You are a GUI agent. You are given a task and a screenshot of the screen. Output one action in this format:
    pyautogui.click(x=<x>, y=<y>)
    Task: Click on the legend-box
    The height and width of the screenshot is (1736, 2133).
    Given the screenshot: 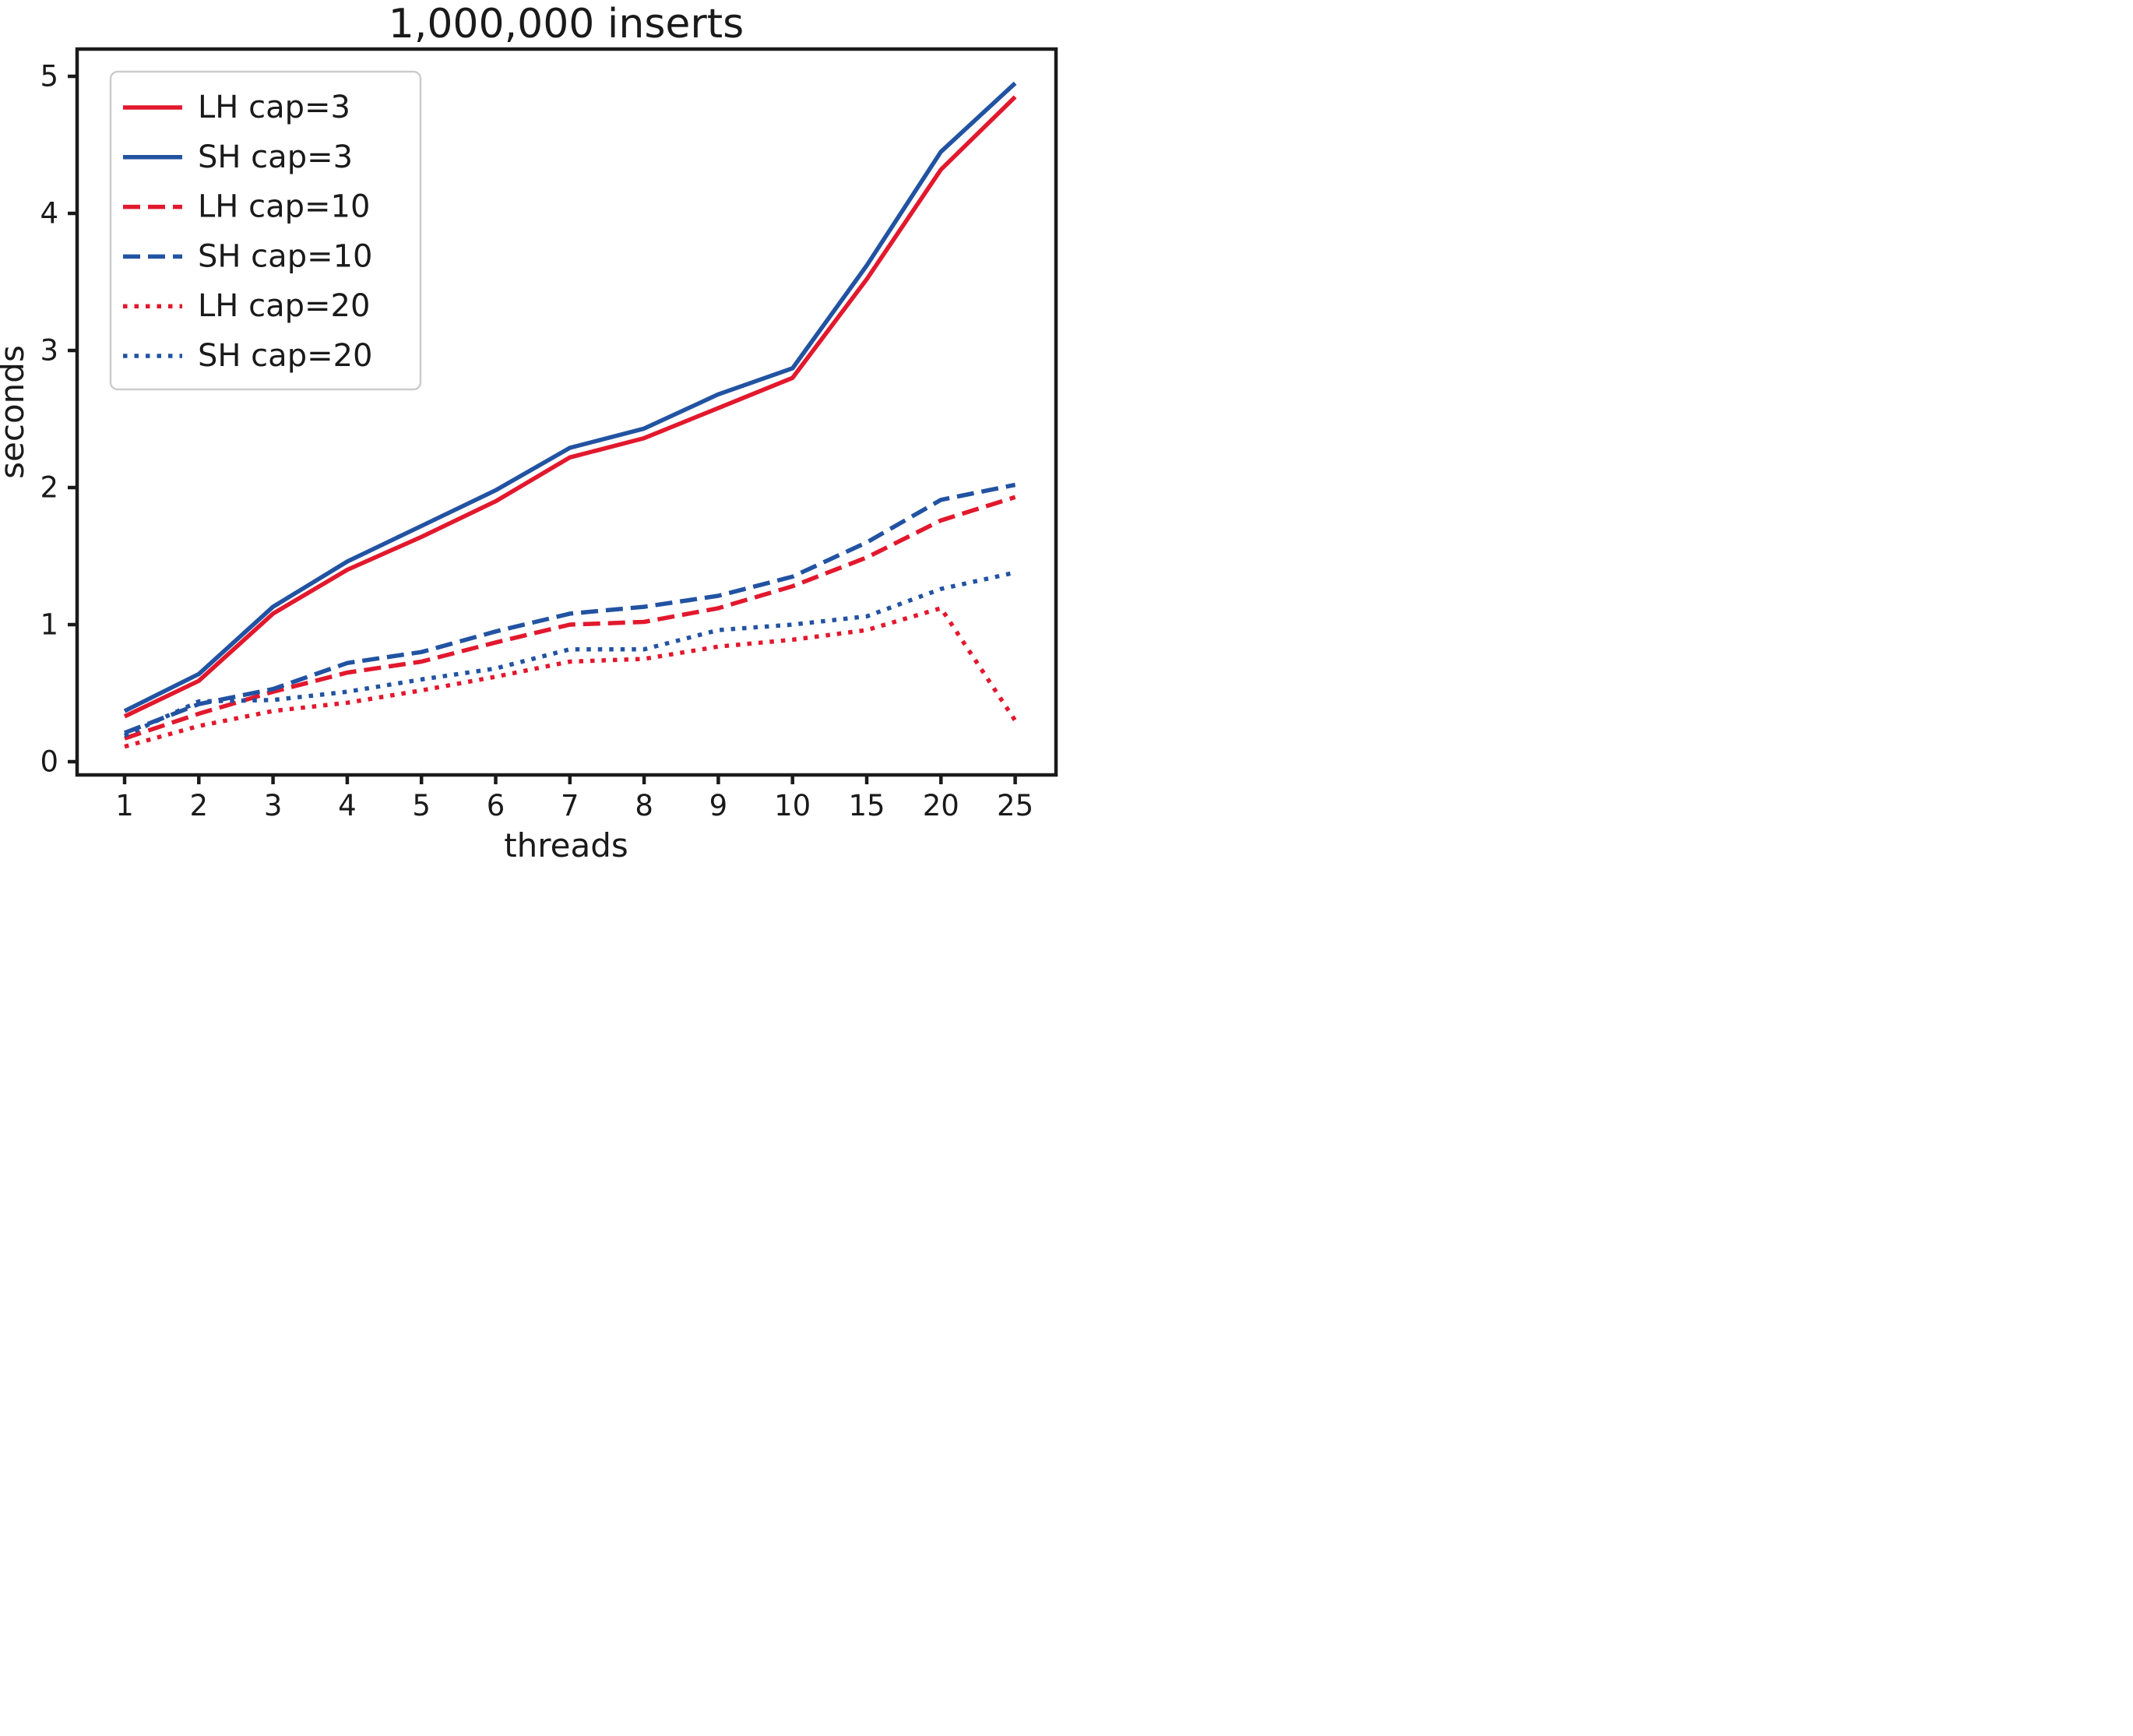 What is the action you would take?
    pyautogui.click(x=265, y=230)
    